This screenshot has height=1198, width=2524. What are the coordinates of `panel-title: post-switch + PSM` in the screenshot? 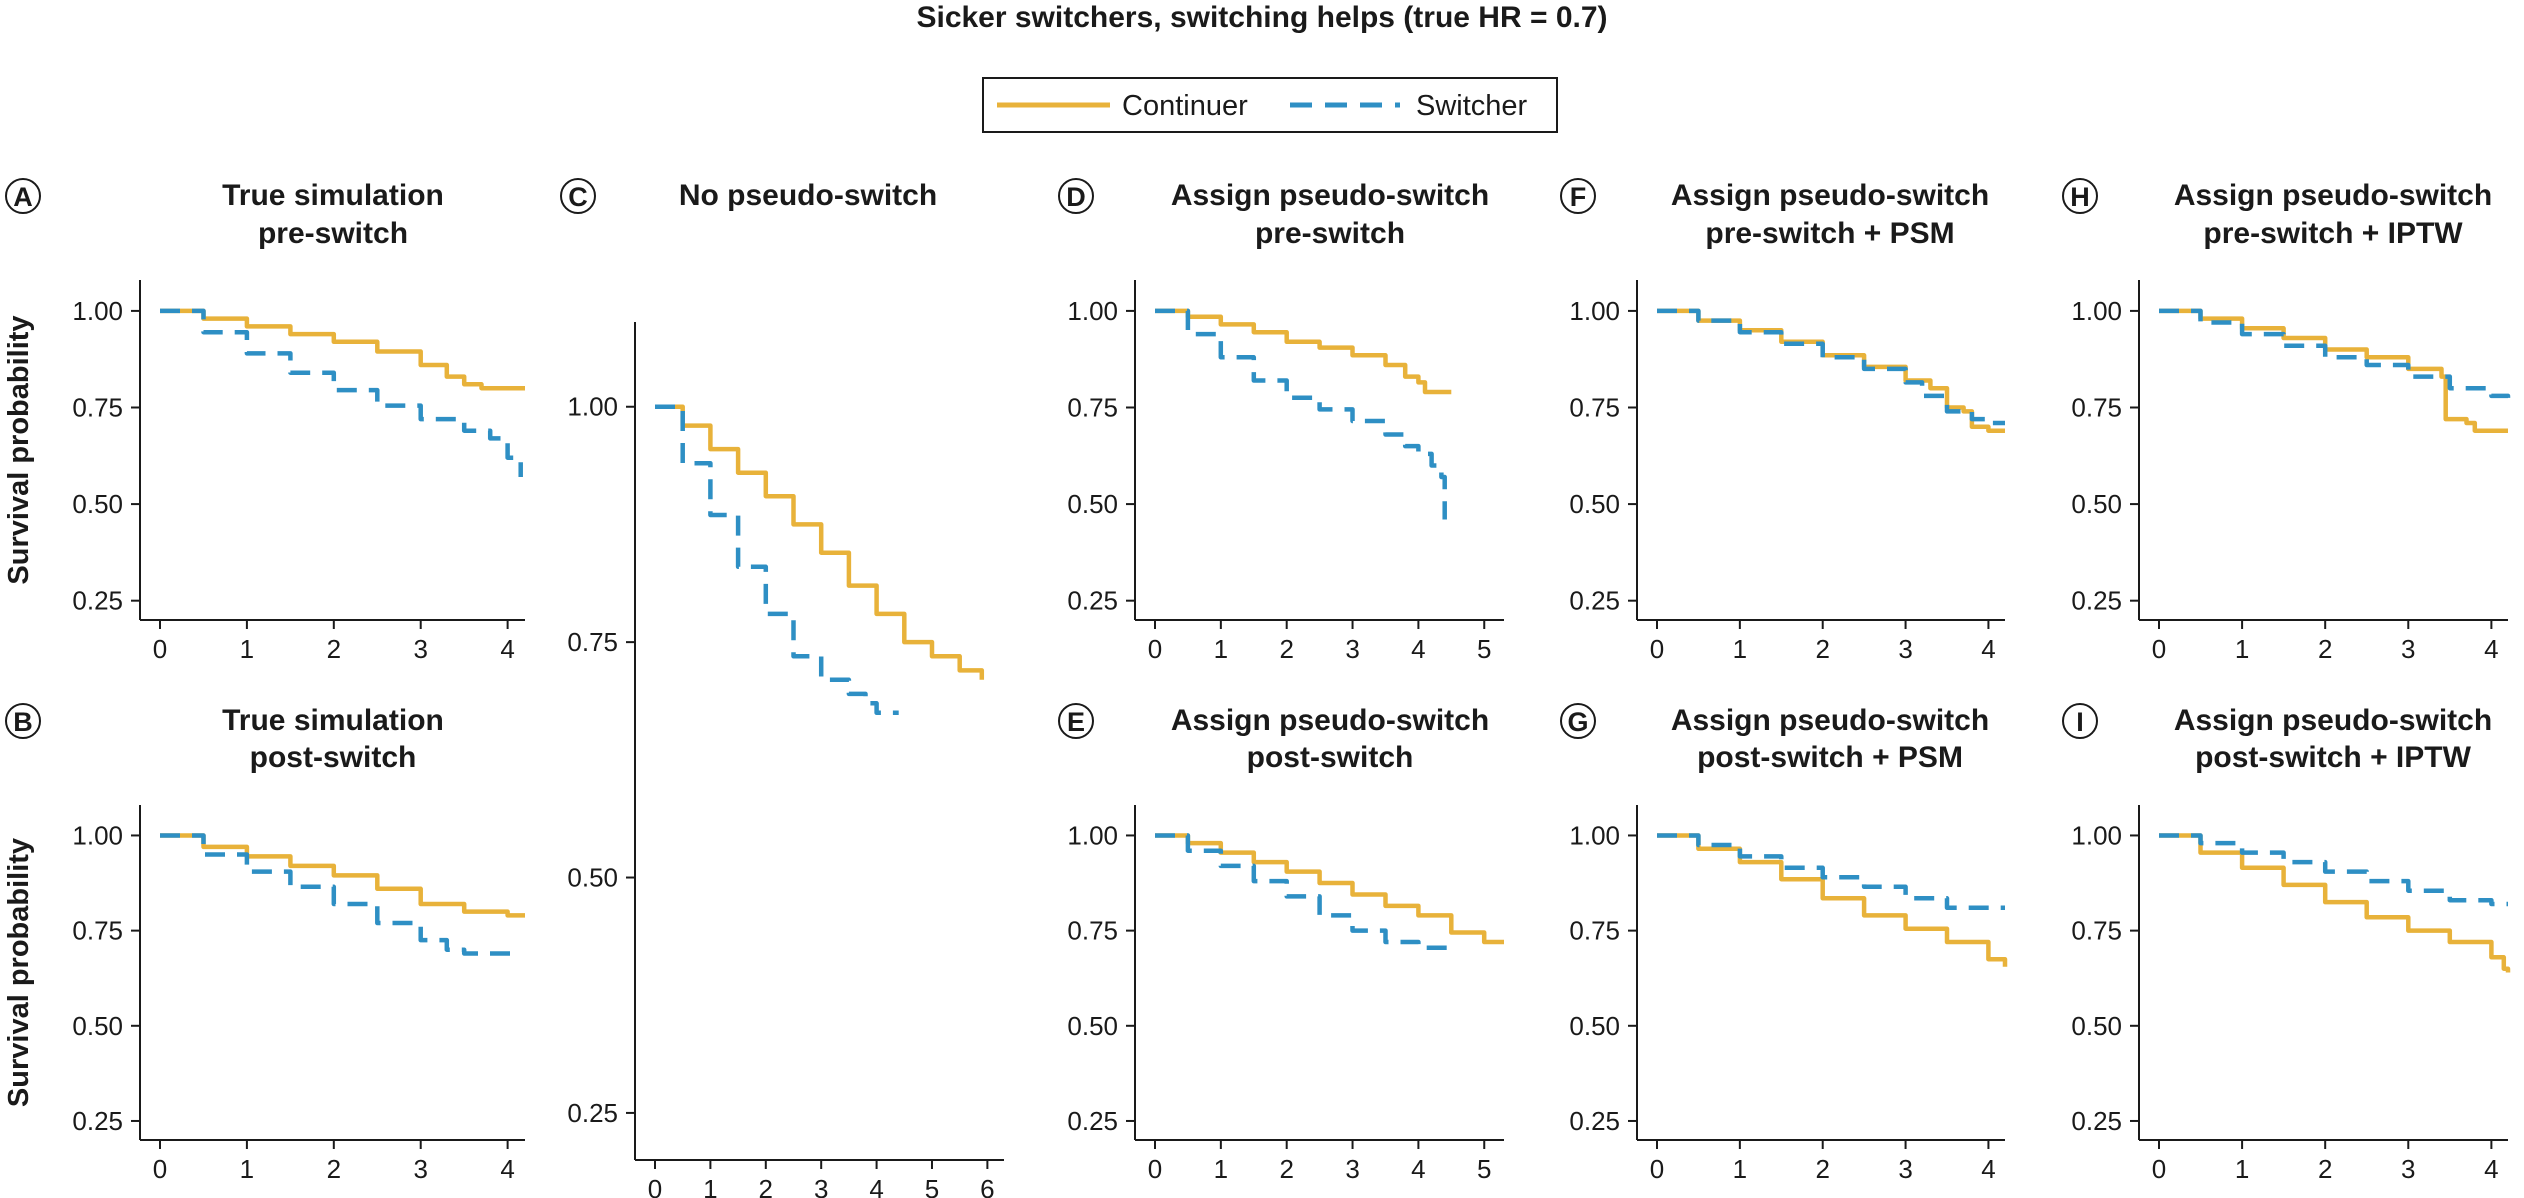 It's located at (1830, 757).